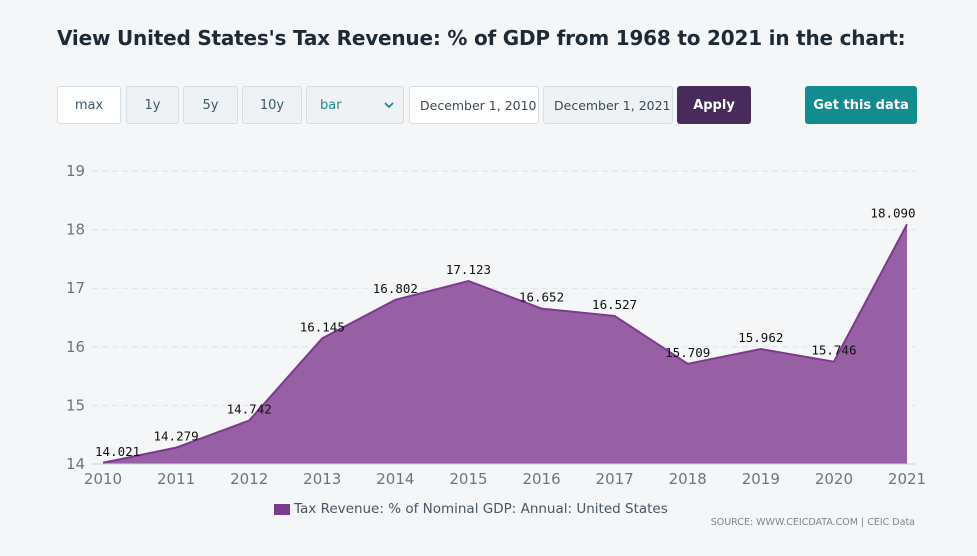  Describe the element at coordinates (834, 479) in the screenshot. I see `x-tick-label: 2020` at that location.